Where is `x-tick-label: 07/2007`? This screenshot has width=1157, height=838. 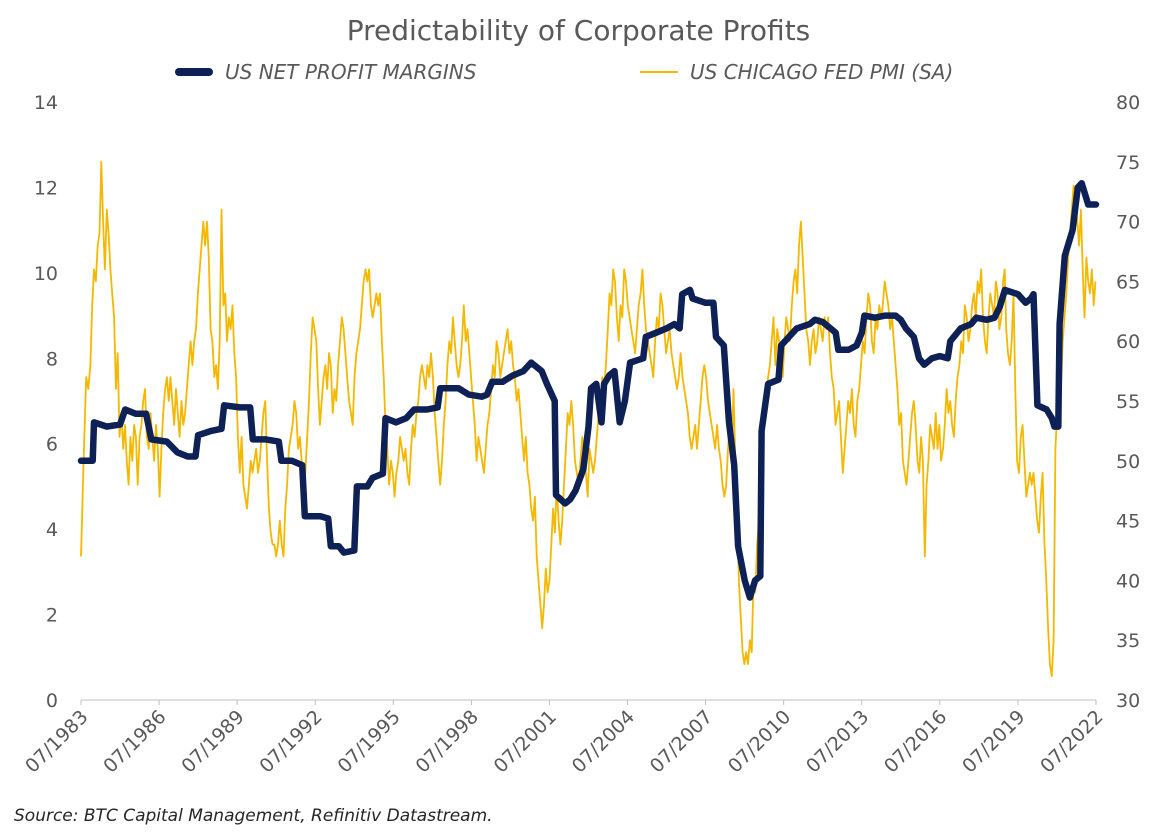
x-tick-label: 07/2007 is located at coordinates (681, 741).